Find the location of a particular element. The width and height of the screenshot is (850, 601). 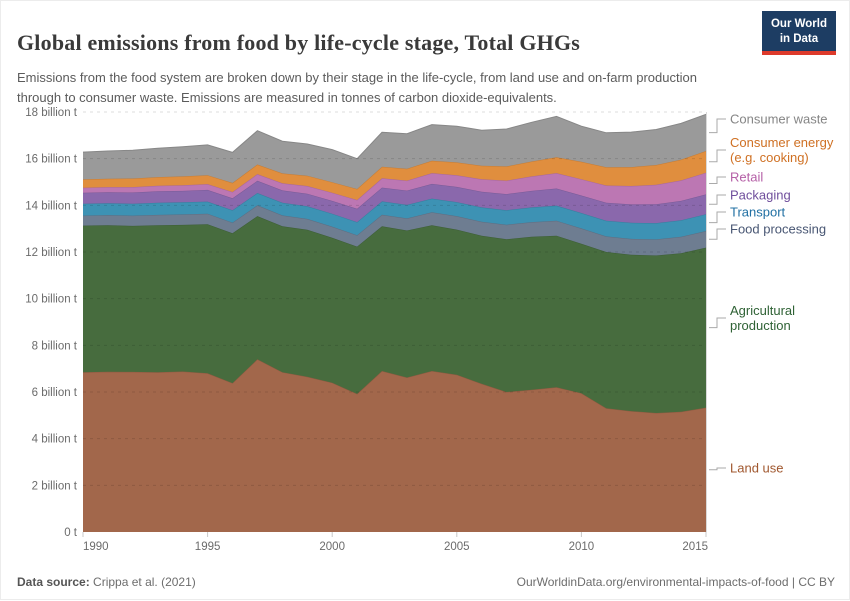

legend-item-land-use: Land use is located at coordinates (757, 468).